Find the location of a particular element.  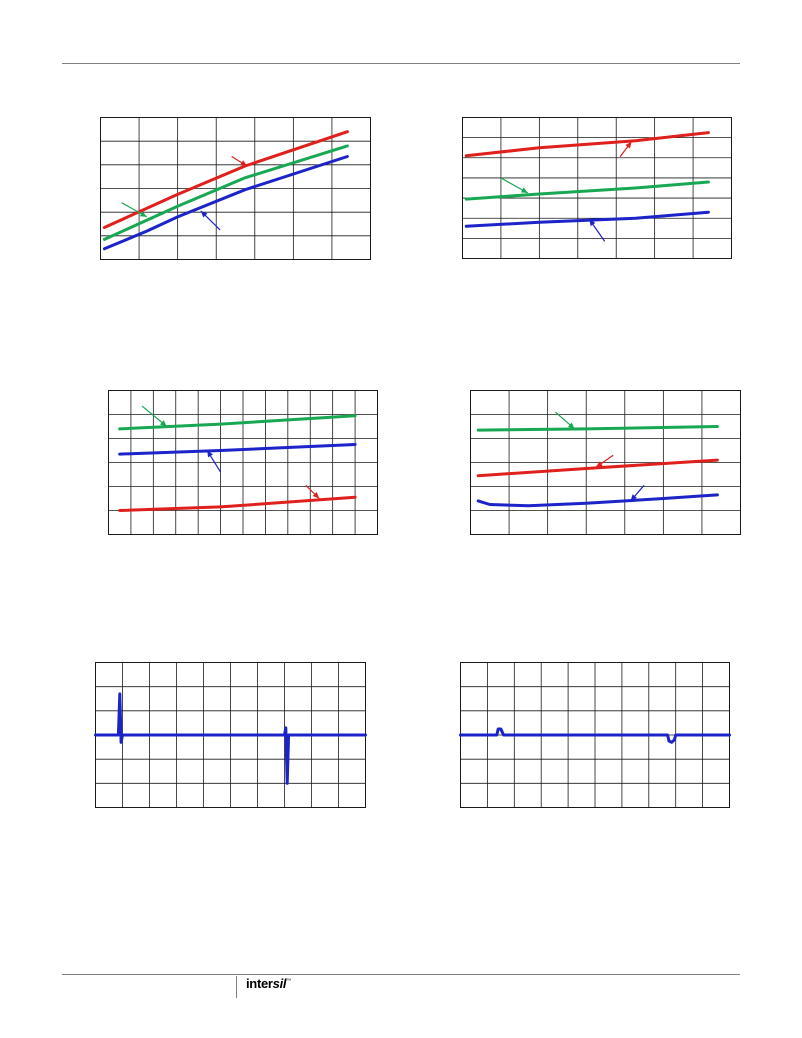

footer-rule is located at coordinates (401, 974).